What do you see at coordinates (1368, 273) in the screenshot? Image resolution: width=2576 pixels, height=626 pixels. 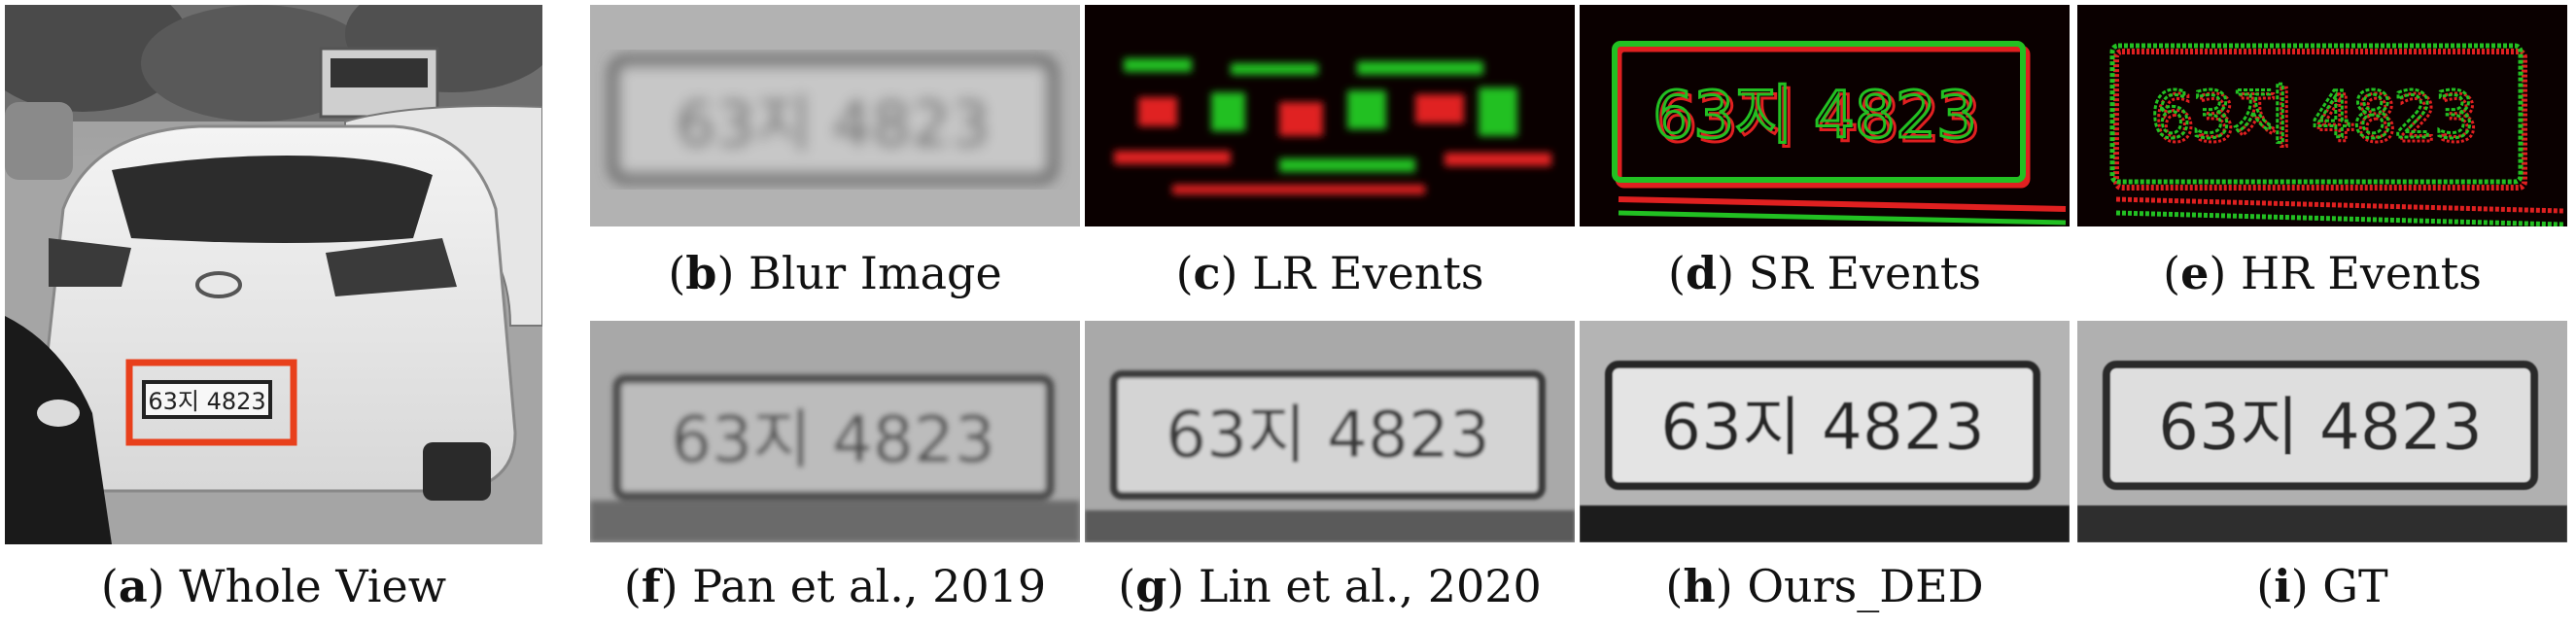 I see `caption-c-text: LR Events` at bounding box center [1368, 273].